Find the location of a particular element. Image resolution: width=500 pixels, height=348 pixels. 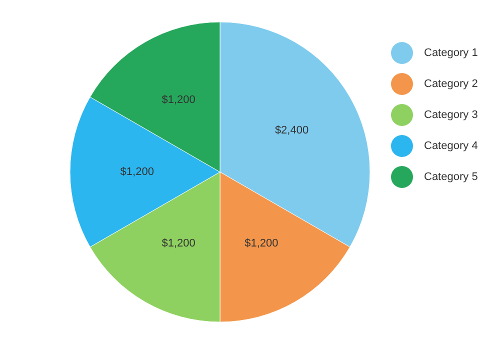

legend-label: Category 1 is located at coordinates (451, 52).